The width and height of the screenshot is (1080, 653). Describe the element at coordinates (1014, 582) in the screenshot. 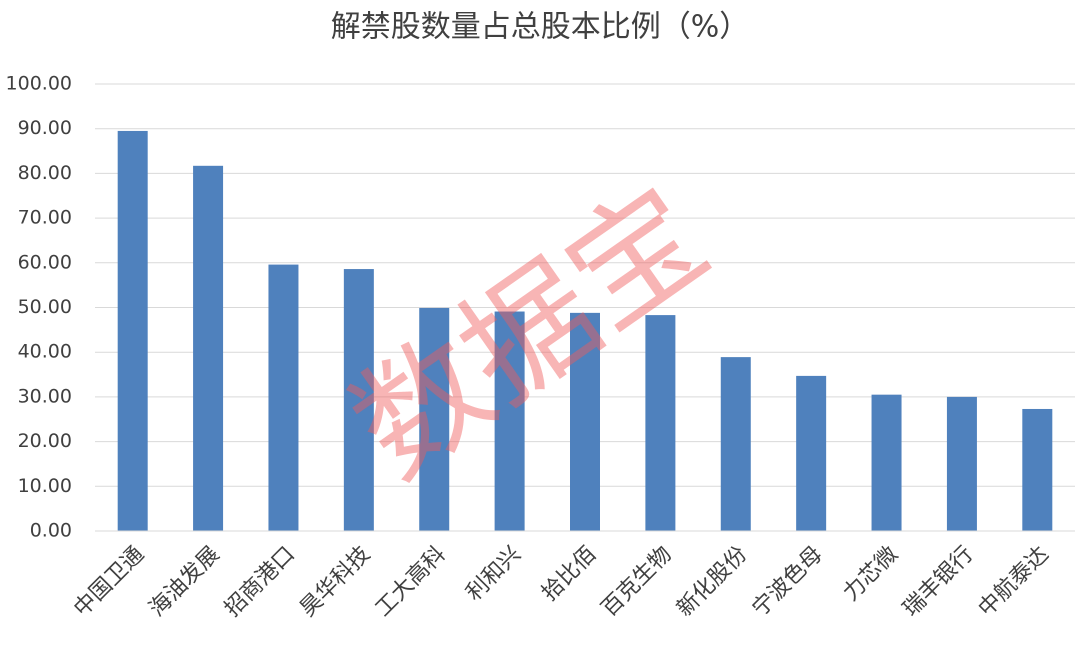

I see `x-tick-label: 中航泰达` at that location.